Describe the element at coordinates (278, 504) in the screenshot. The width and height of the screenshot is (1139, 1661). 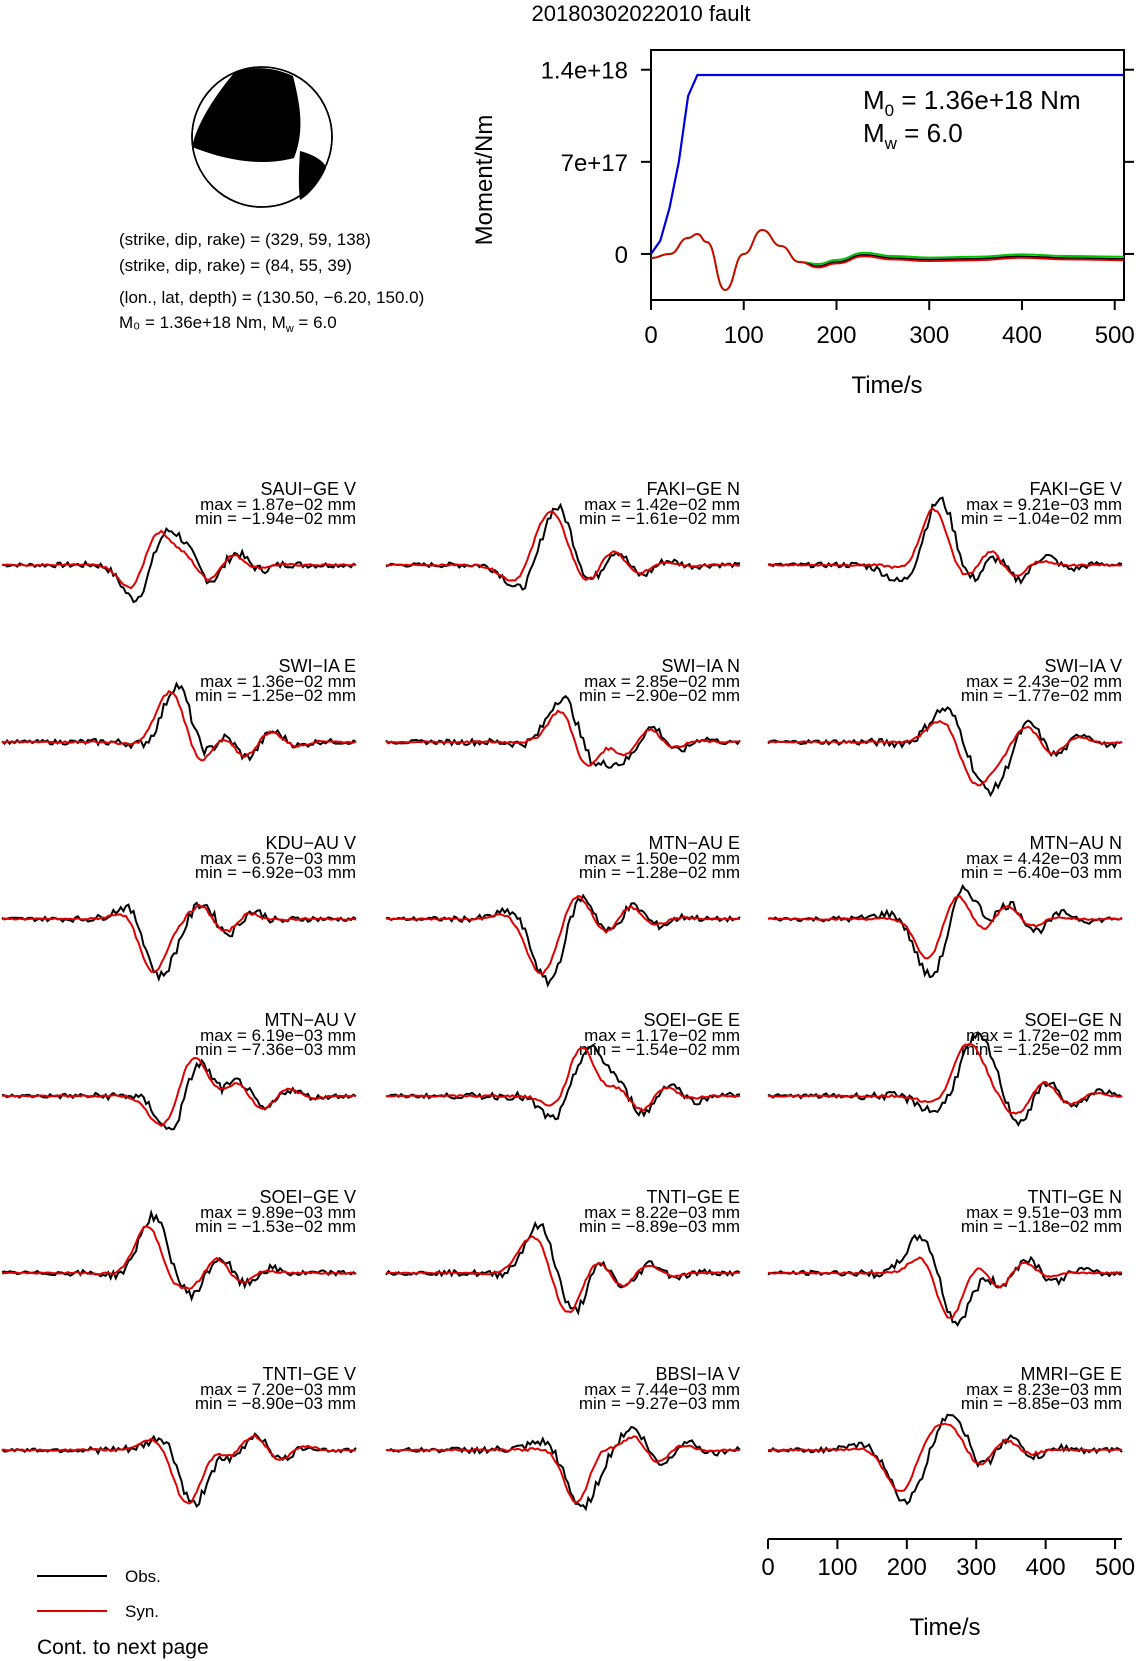
I see `waveform-max-label: max = 1.87e−02 mm` at that location.